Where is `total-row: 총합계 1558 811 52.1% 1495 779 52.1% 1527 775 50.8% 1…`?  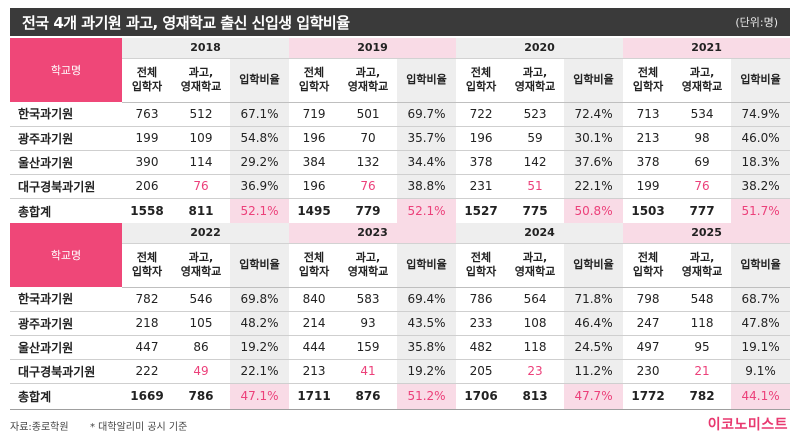 total-row: 총합계 1558 811 52.1% 1495 779 52.1% 1527 775 50.8% 1… is located at coordinates (400, 211).